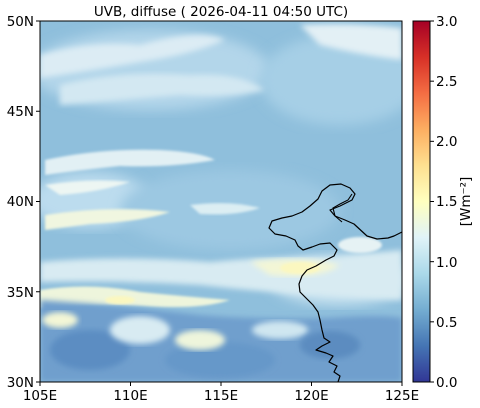 The image size is (480, 408). Describe the element at coordinates (342, 208) in the screenshot. I see `peninsula-coast` at that location.